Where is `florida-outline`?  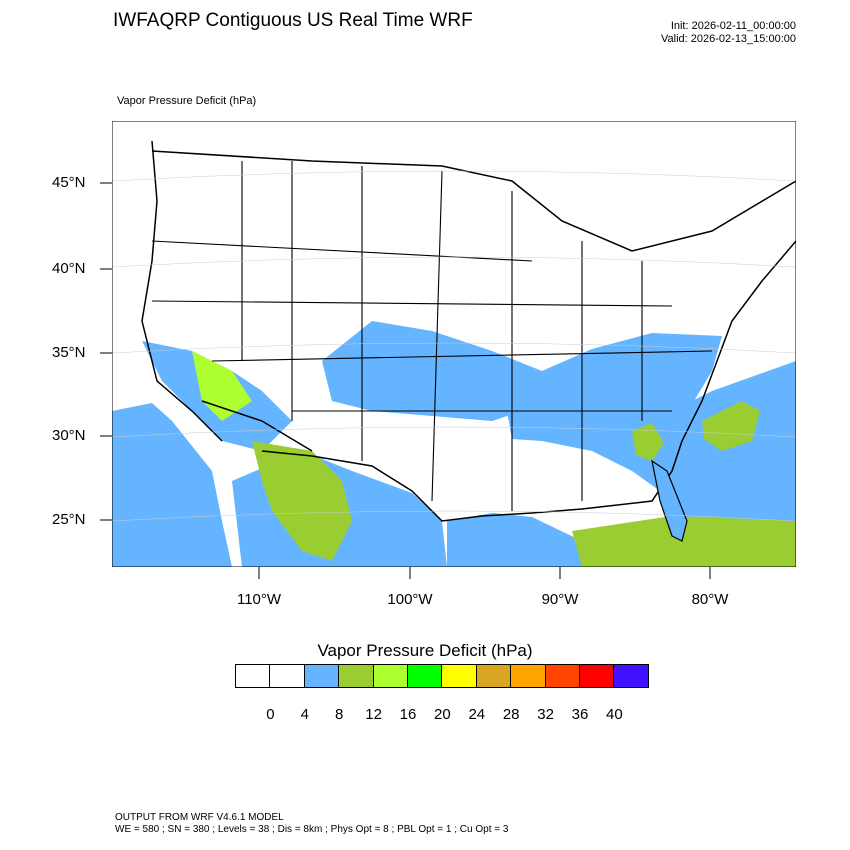
florida-outline is located at coordinates (669, 500).